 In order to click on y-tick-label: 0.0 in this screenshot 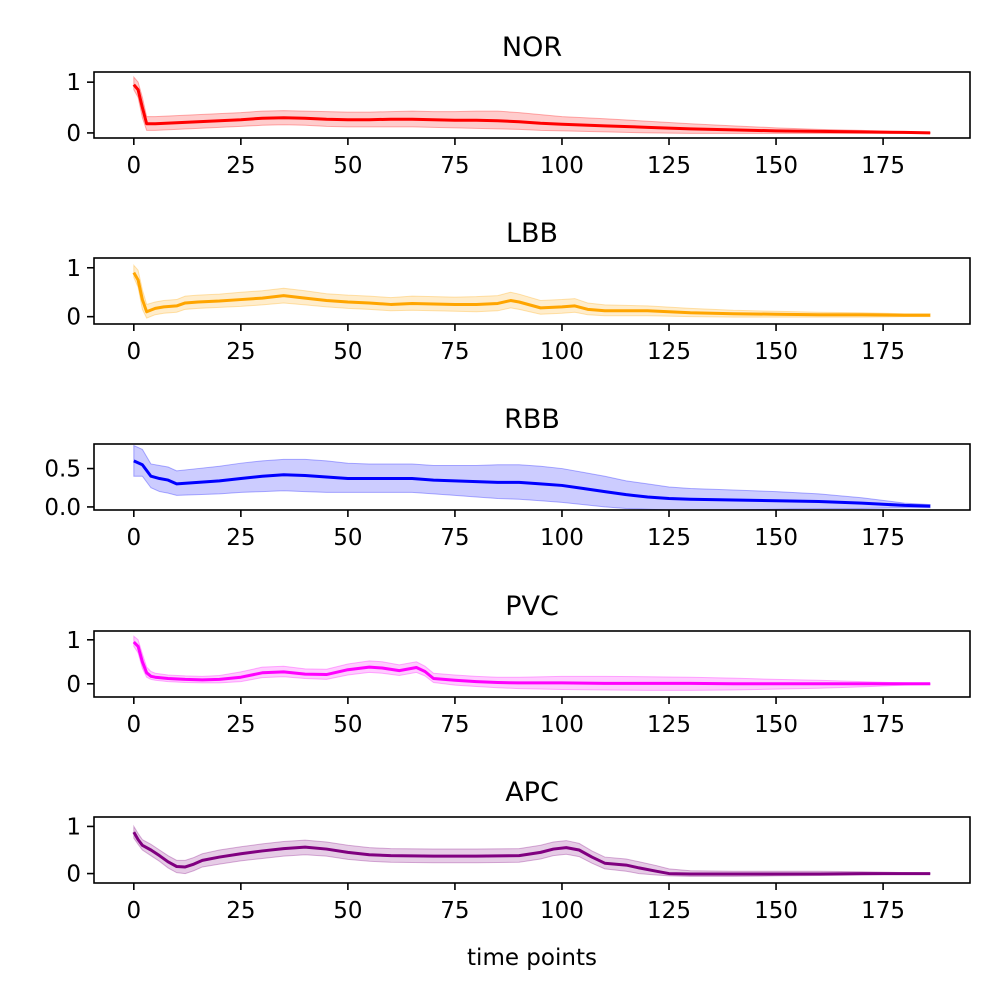, I will do `click(62, 508)`.